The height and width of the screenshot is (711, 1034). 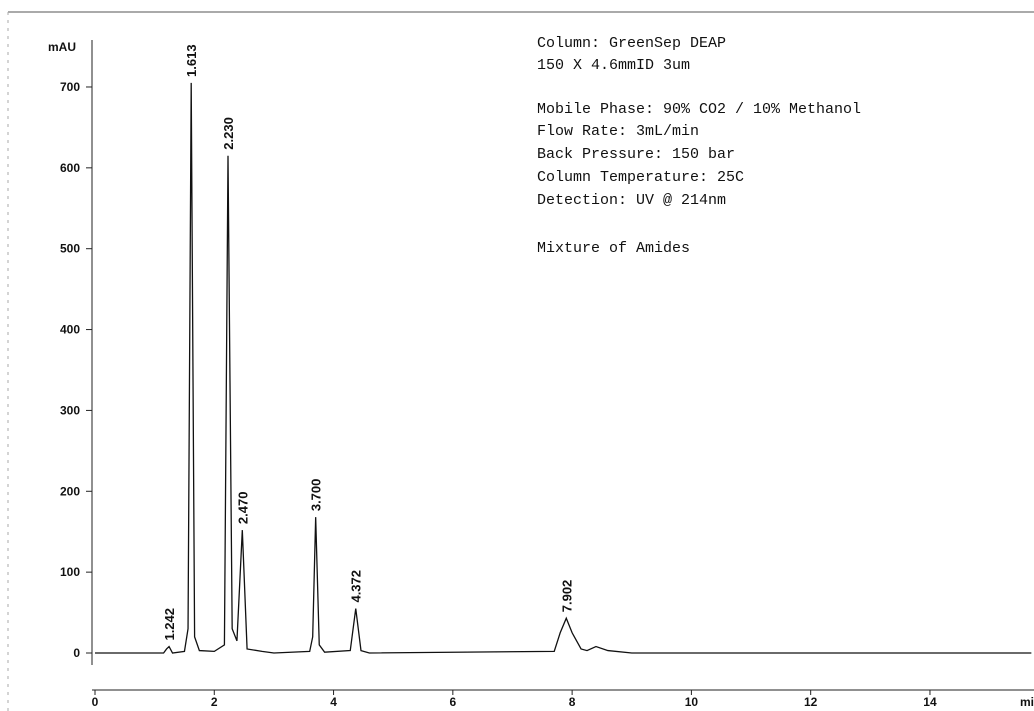 What do you see at coordinates (640, 177) in the screenshot?
I see `annotation: Column Temperature: 25C` at bounding box center [640, 177].